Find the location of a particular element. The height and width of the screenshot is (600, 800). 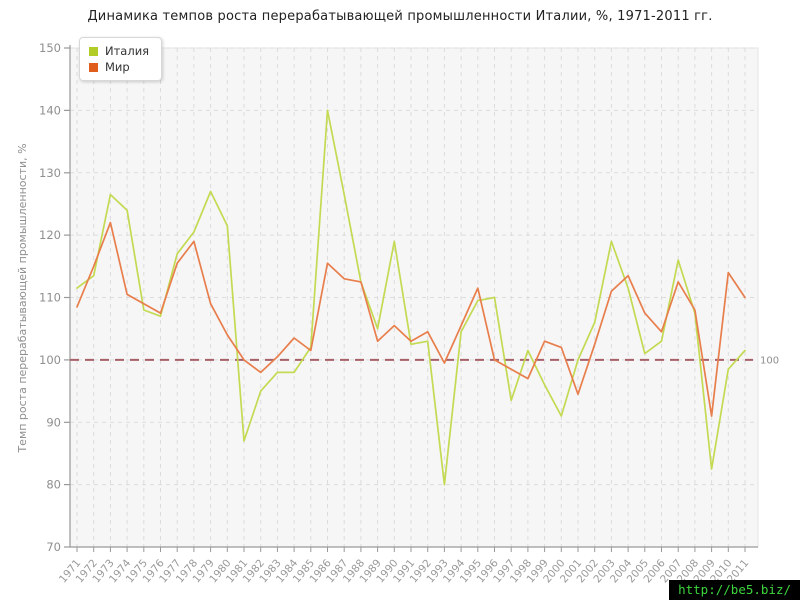

svg-text: 130 is located at coordinates (50, 173).